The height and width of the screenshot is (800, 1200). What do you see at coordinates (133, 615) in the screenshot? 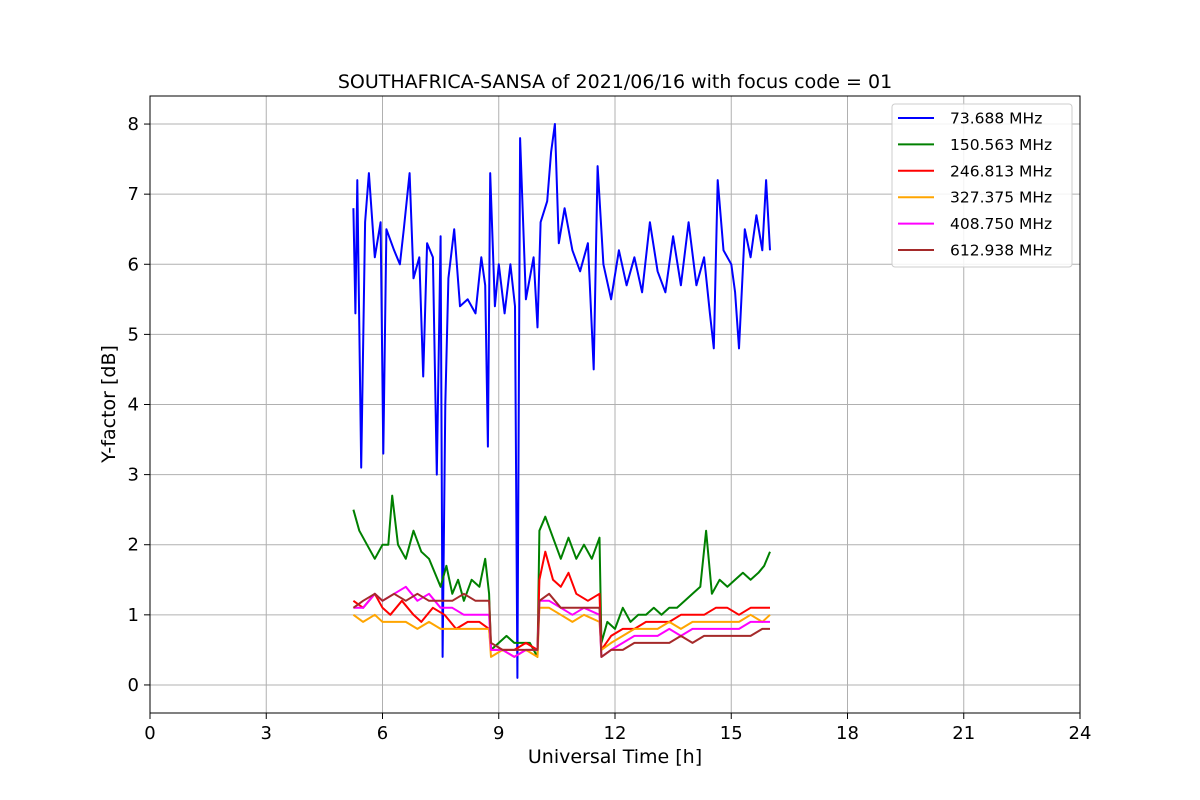
I see `y-tick-label: 1` at bounding box center [133, 615].